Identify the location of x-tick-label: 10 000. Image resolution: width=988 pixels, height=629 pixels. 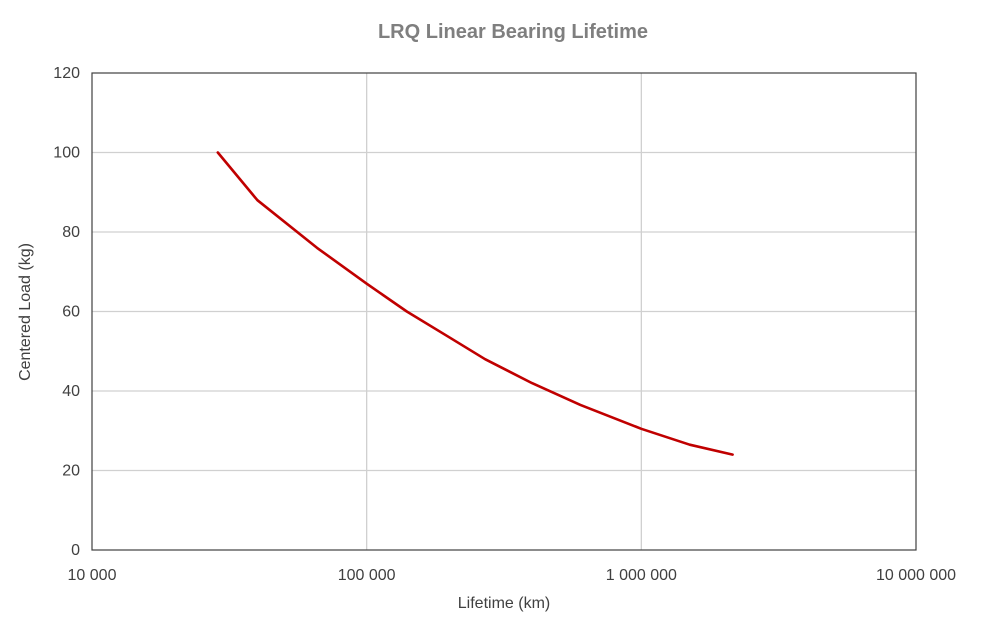
(92, 575).